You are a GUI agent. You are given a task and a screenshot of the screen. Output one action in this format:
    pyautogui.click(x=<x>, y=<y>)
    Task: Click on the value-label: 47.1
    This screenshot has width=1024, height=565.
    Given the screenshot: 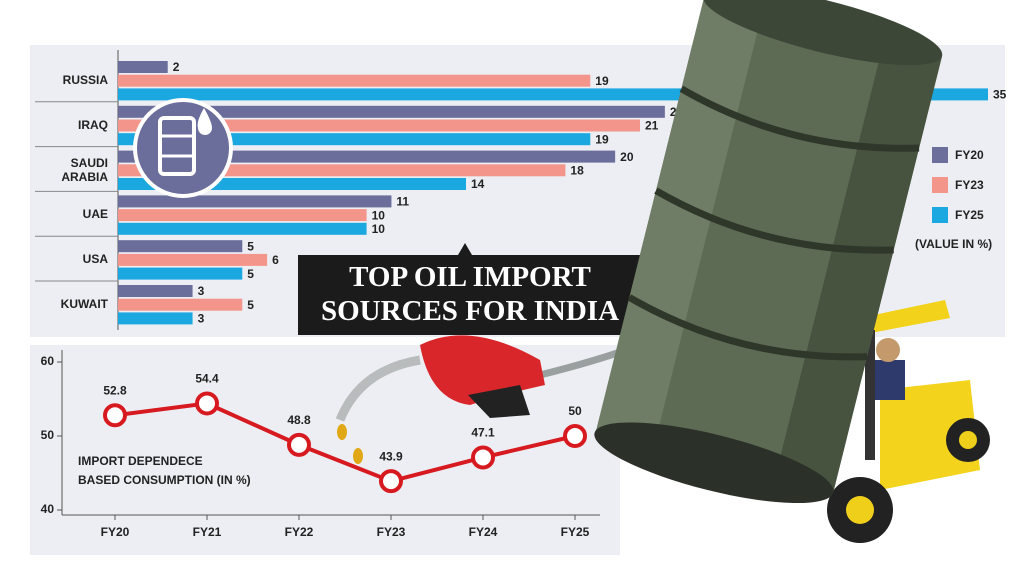 What is the action you would take?
    pyautogui.click(x=483, y=433)
    